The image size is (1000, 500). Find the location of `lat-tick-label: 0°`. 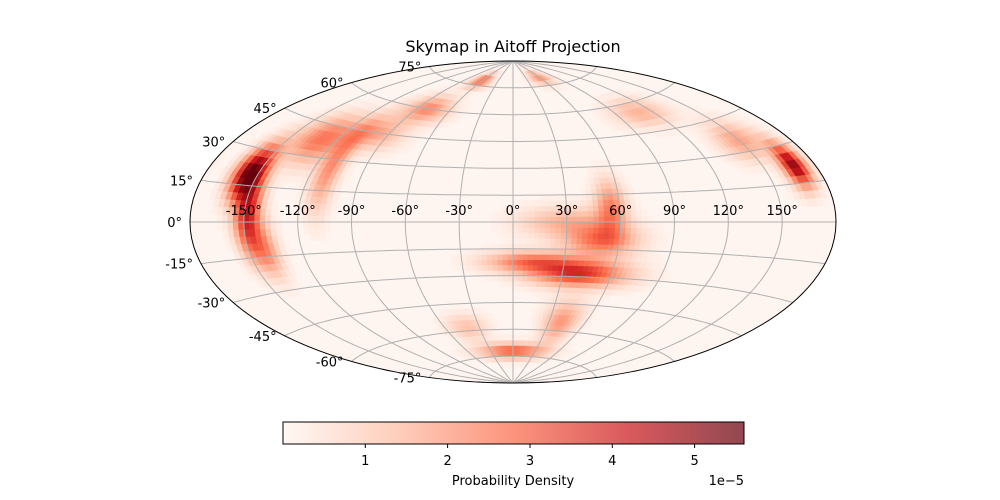

lat-tick-label: 0° is located at coordinates (174, 223).